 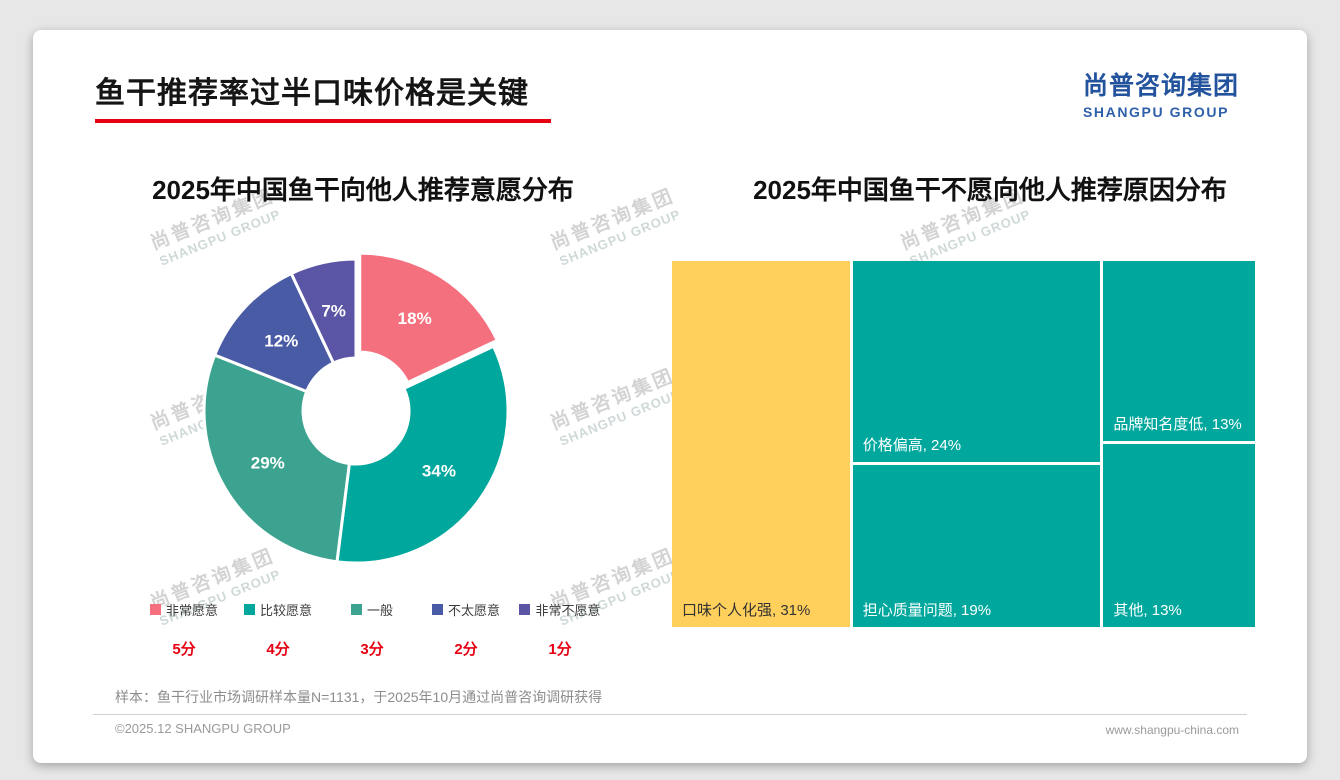 I want to click on footer-website: www.shangpu-china.com, so click(x=1172, y=730).